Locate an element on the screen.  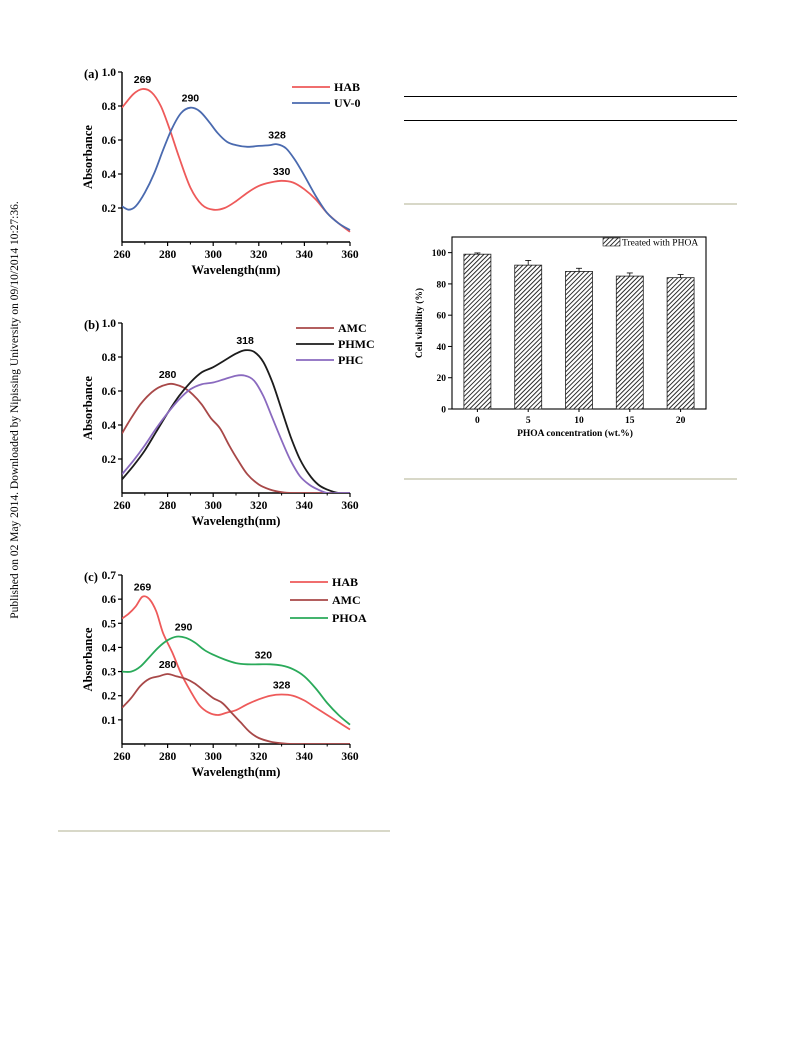
legend-label: PHOA is located at coordinates (349, 618).